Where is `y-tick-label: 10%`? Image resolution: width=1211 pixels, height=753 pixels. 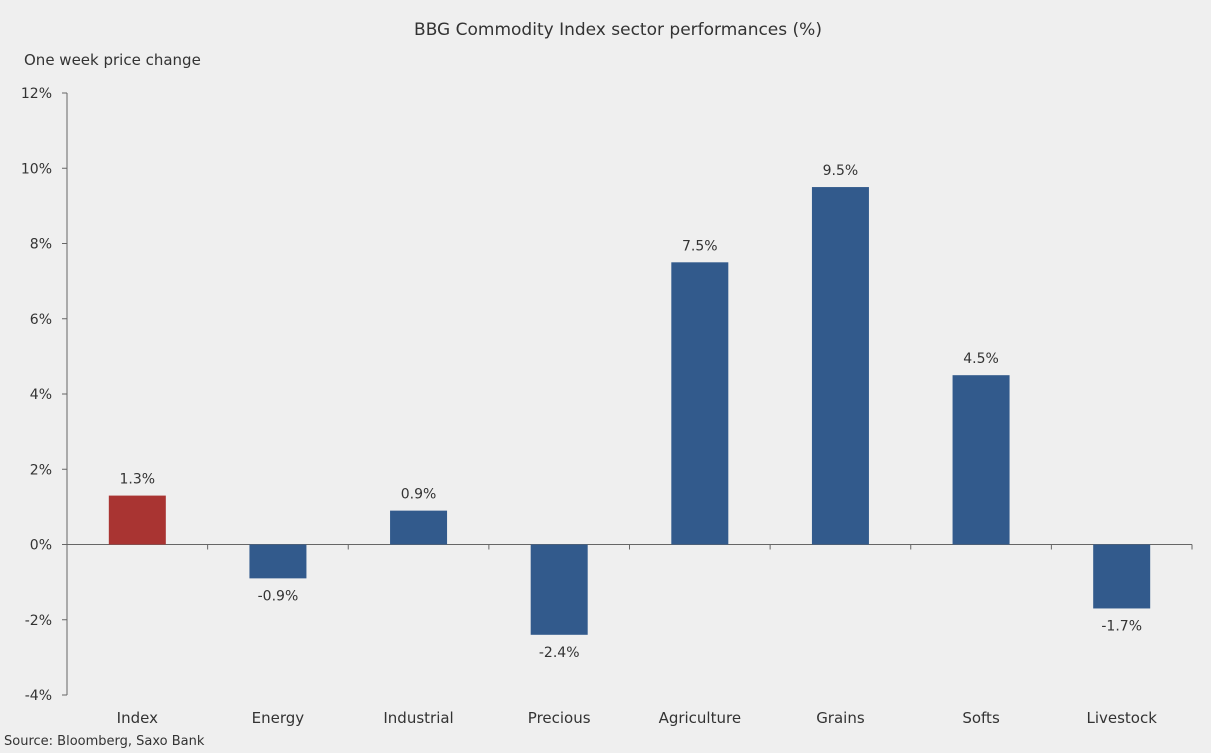 y-tick-label: 10% is located at coordinates (36, 169).